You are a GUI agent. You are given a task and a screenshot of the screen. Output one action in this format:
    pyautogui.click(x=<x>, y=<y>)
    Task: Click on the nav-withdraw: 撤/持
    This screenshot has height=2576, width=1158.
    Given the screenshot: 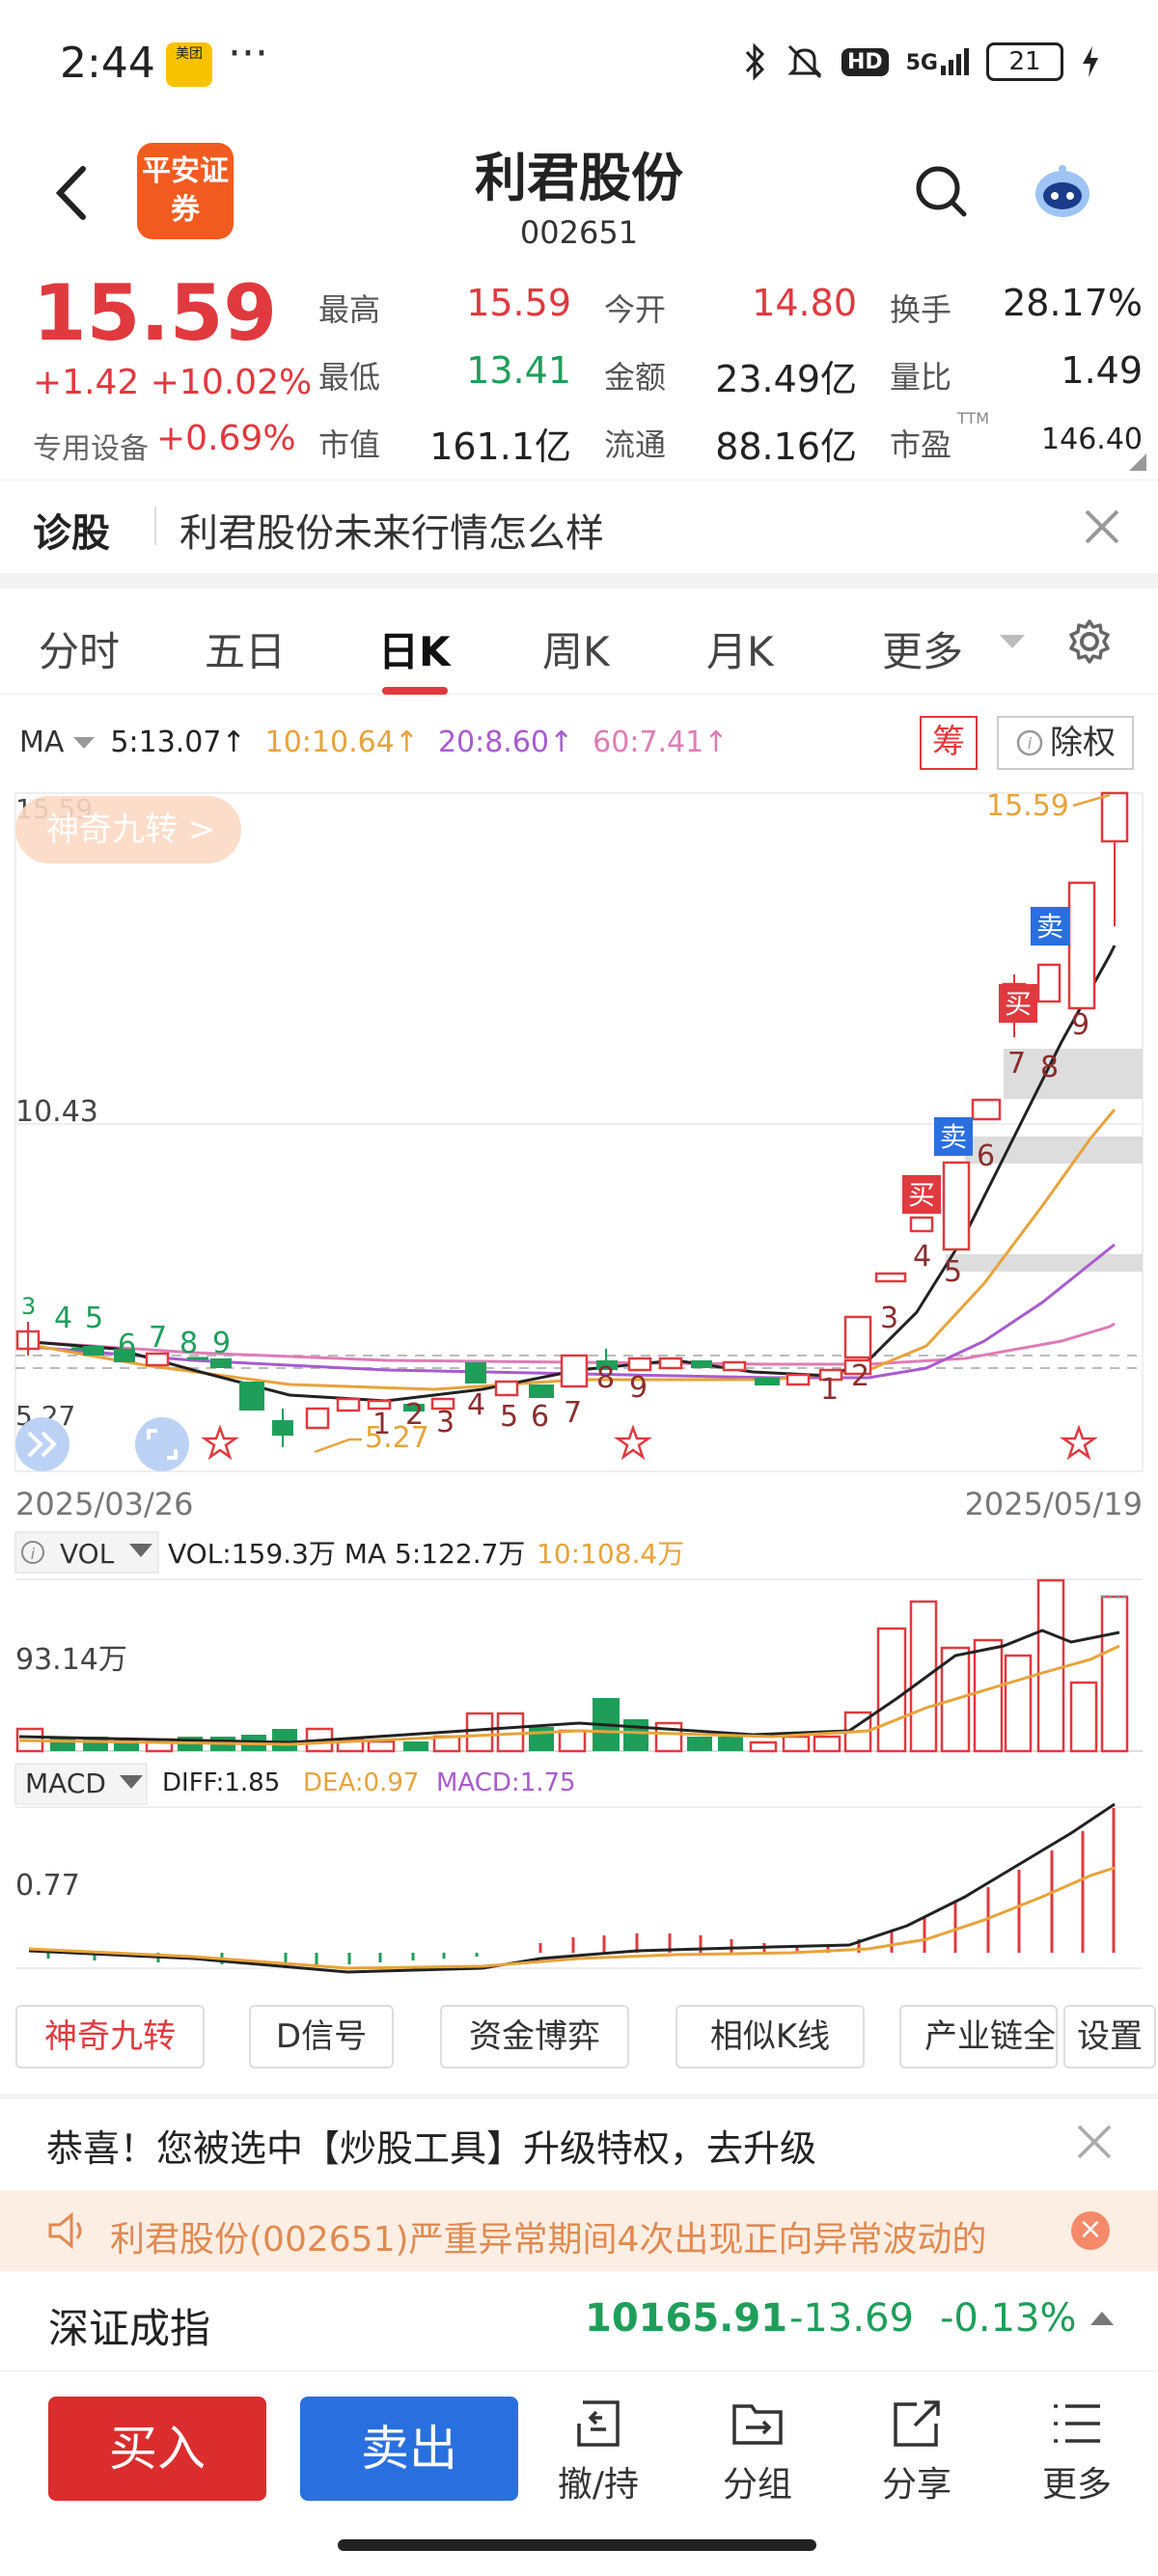 What is the action you would take?
    pyautogui.click(x=598, y=2452)
    